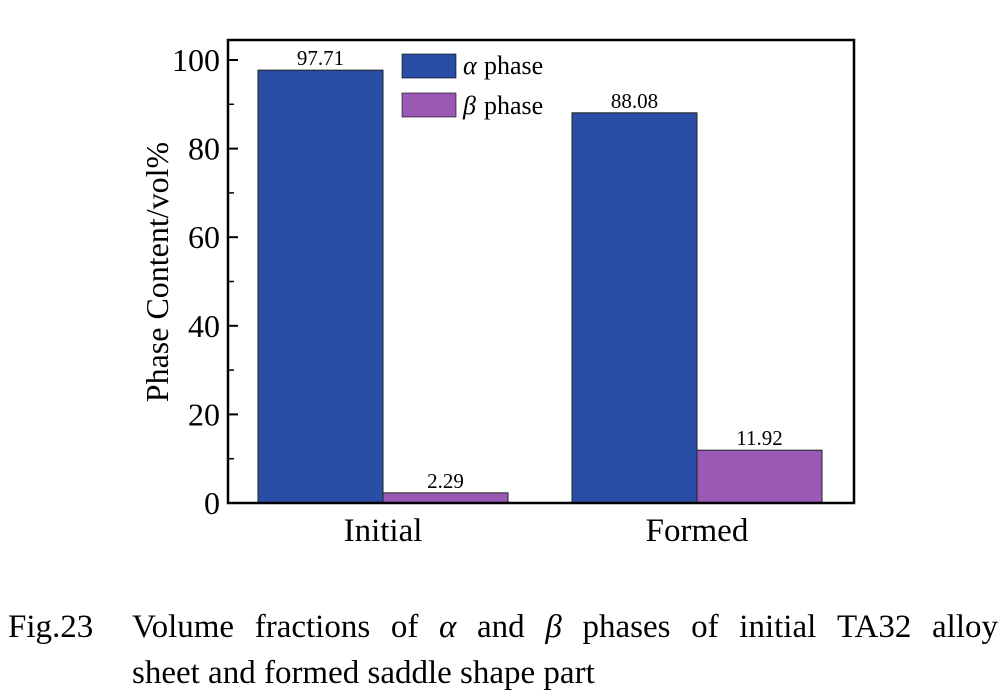  I want to click on caption-word: Volume, so click(183, 627).